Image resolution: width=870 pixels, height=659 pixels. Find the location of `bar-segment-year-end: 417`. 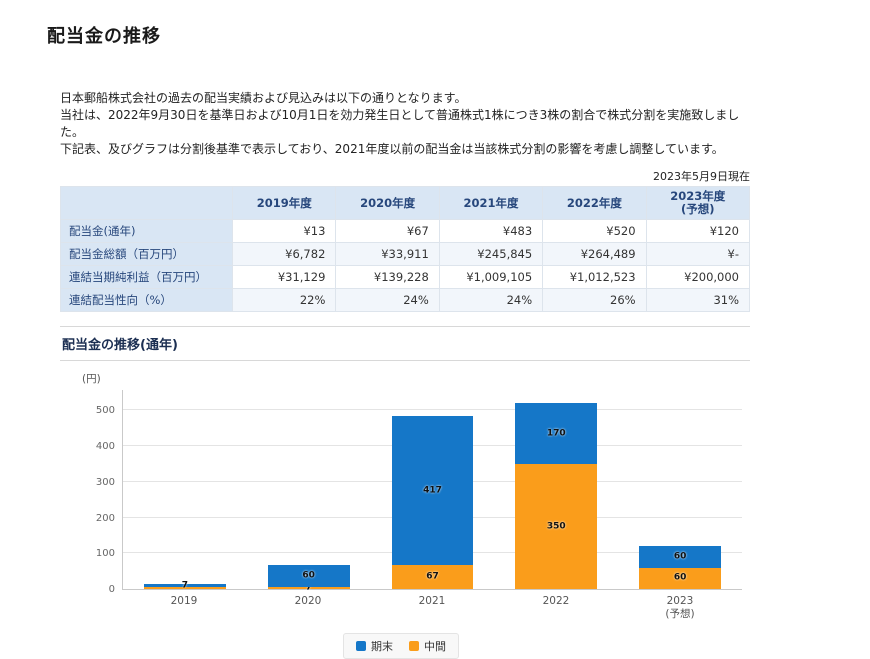

bar-segment-year-end: 417 is located at coordinates (432, 491).